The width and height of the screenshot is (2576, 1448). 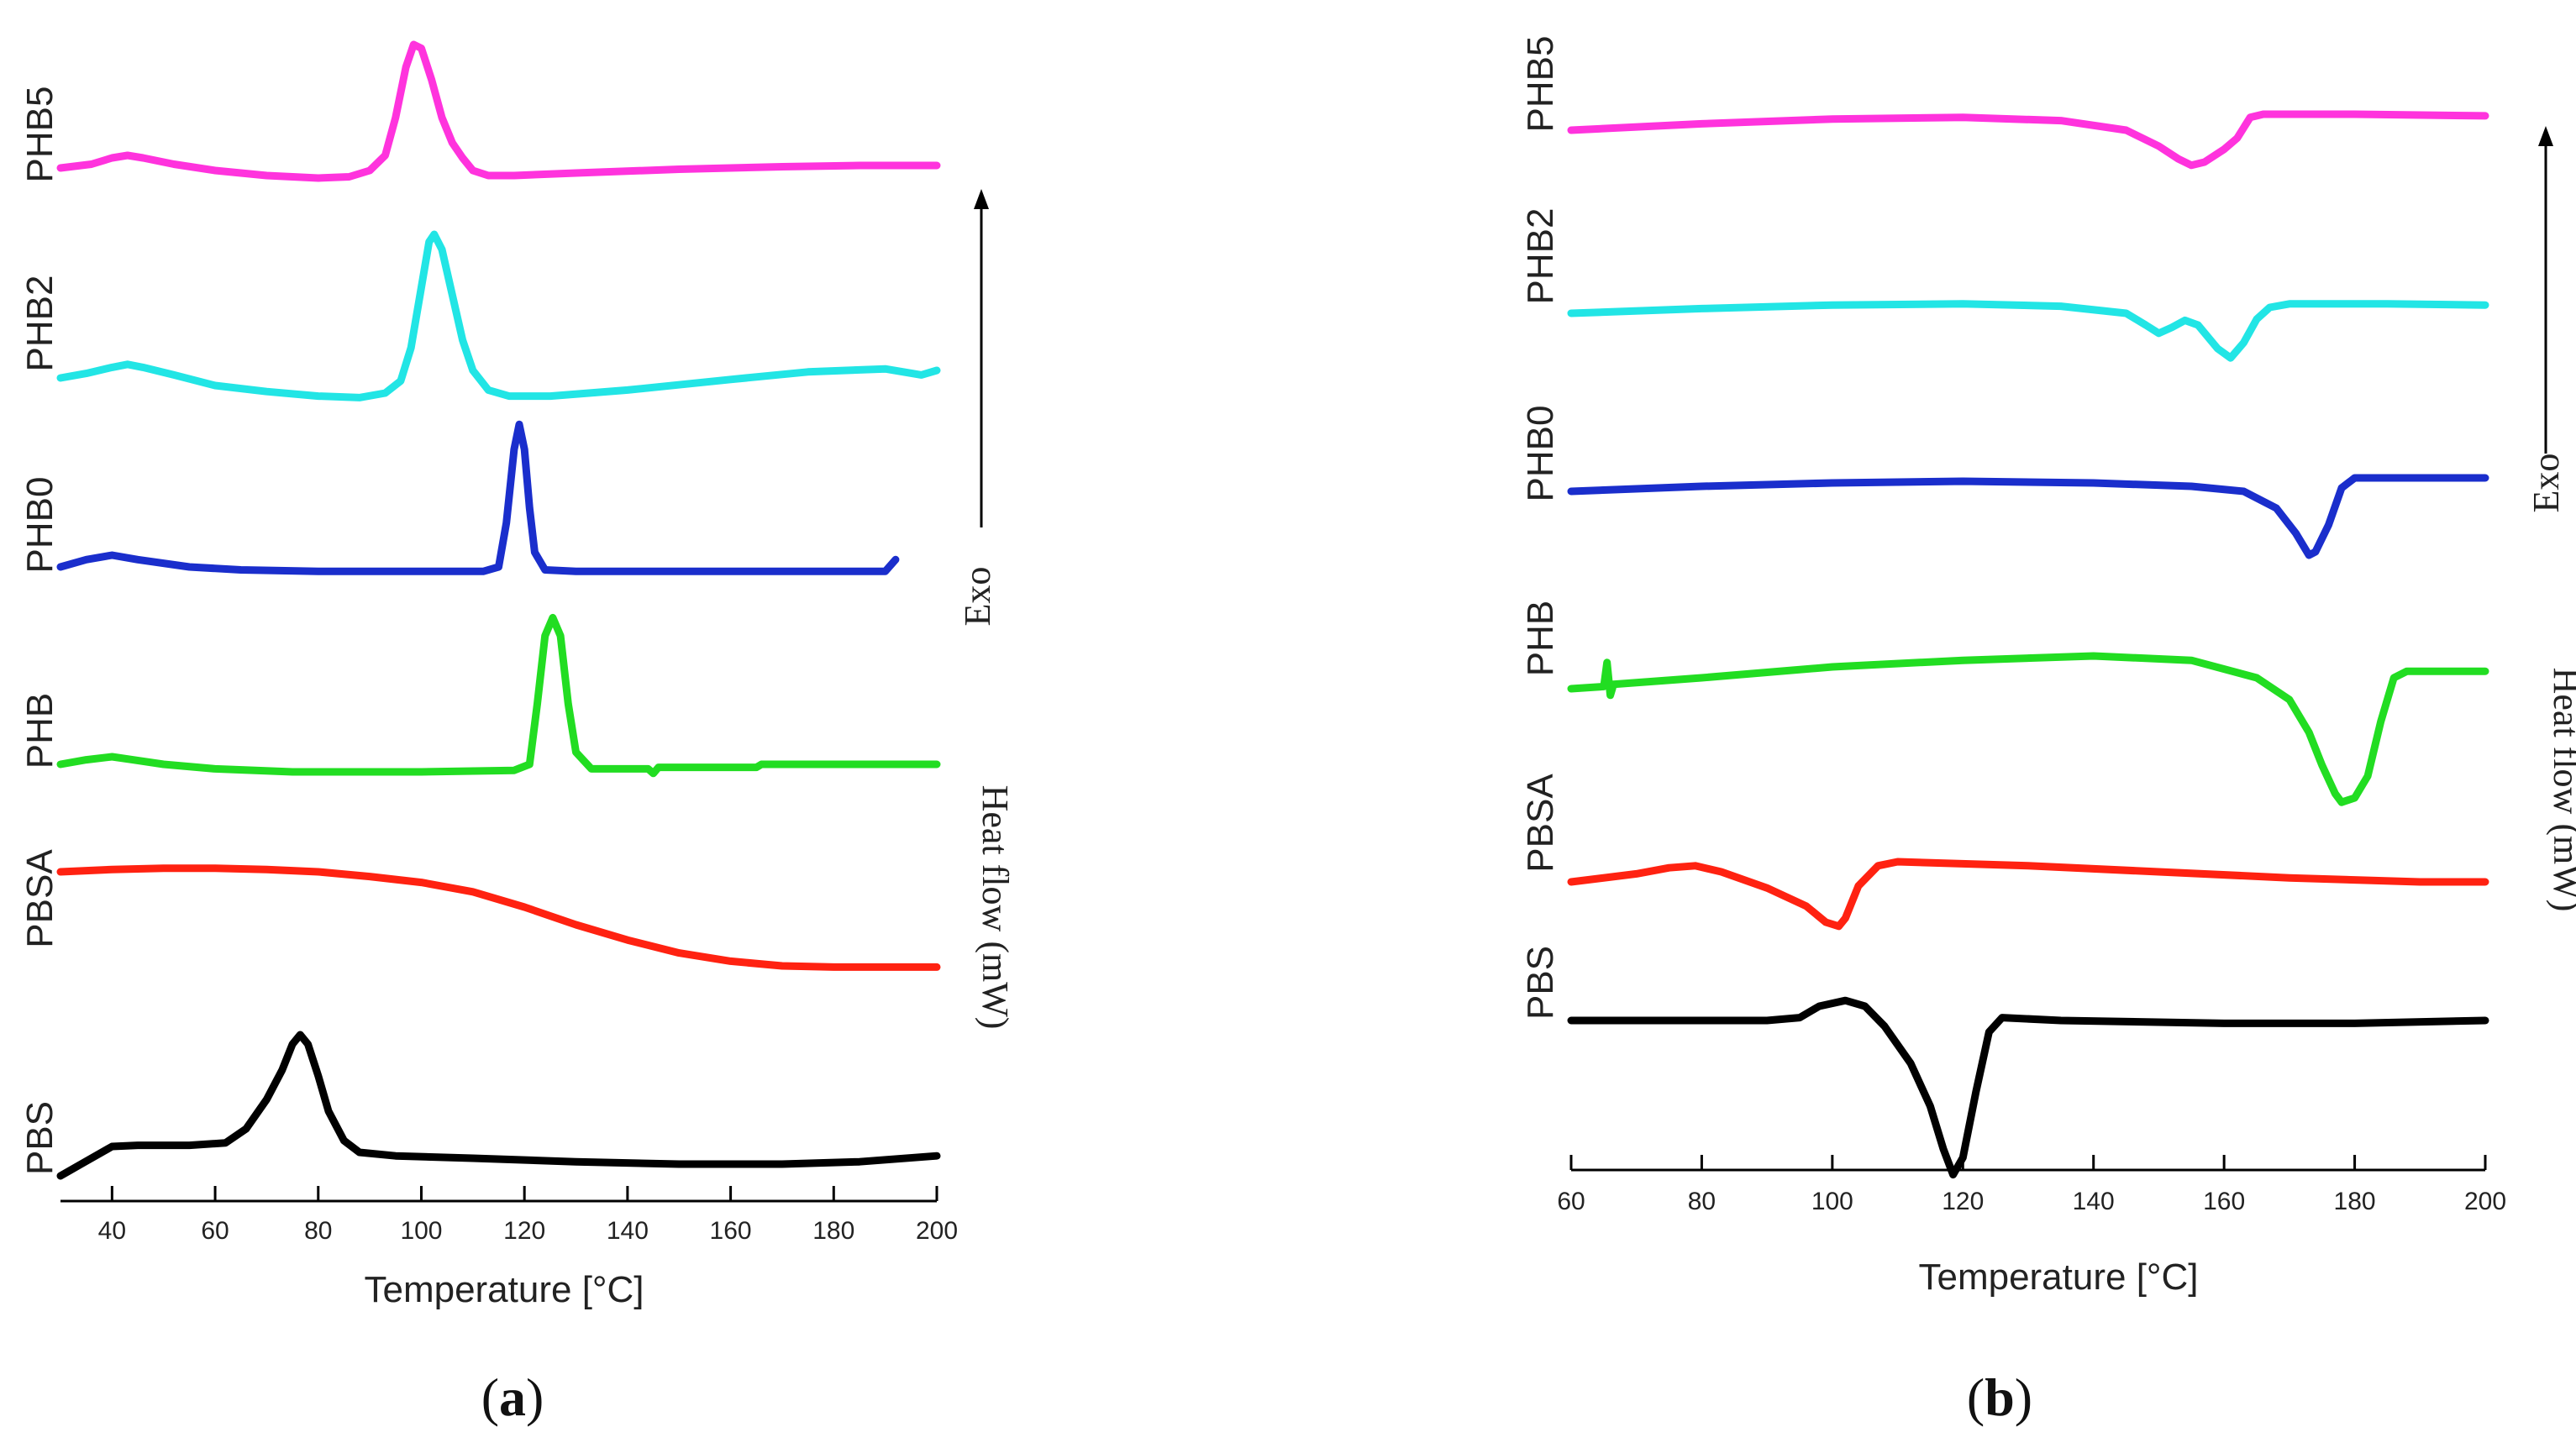 I want to click on panel-label: (a), so click(x=512, y=1397).